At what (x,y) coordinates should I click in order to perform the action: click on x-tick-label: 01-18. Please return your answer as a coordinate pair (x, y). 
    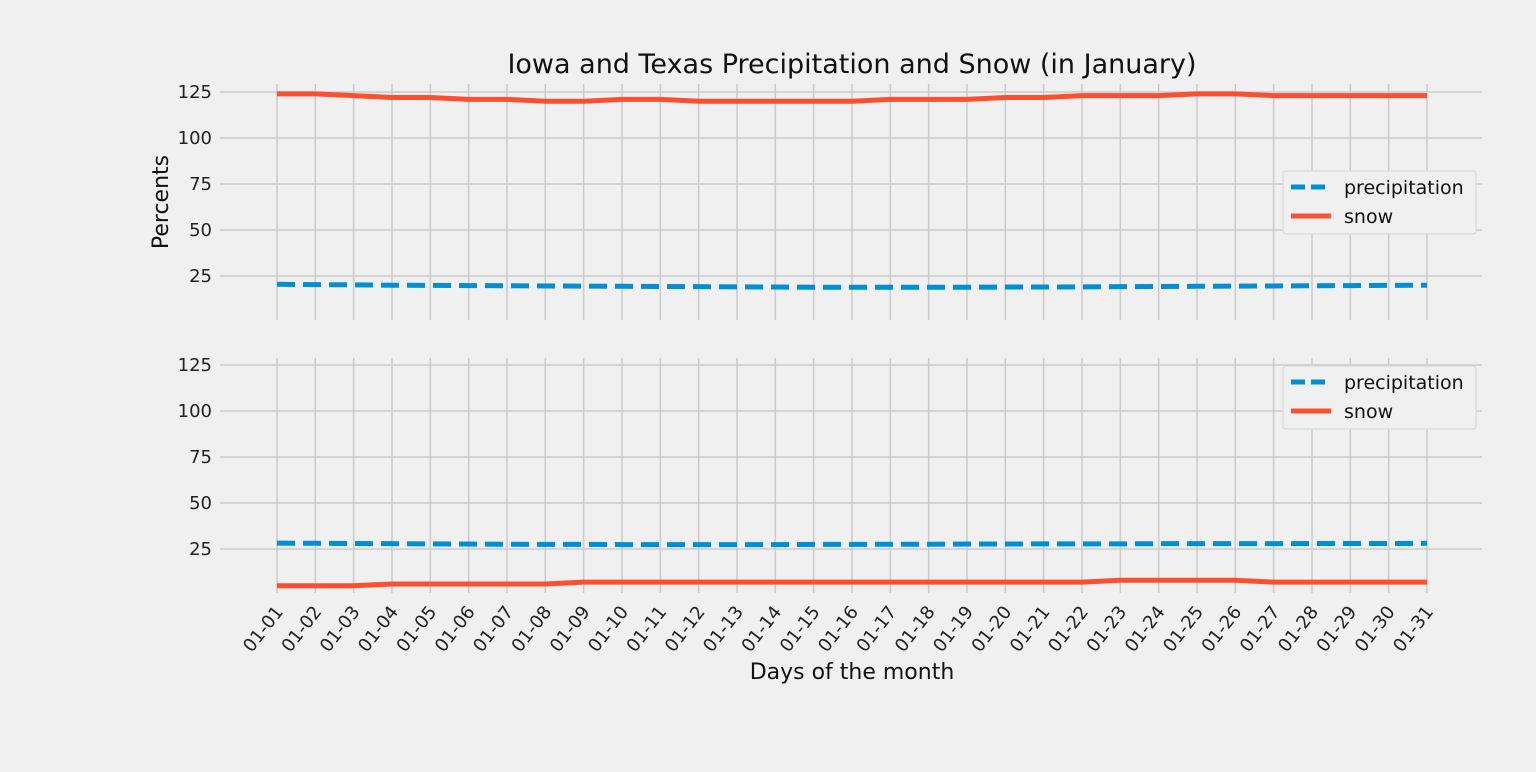
    Looking at the image, I should click on (915, 629).